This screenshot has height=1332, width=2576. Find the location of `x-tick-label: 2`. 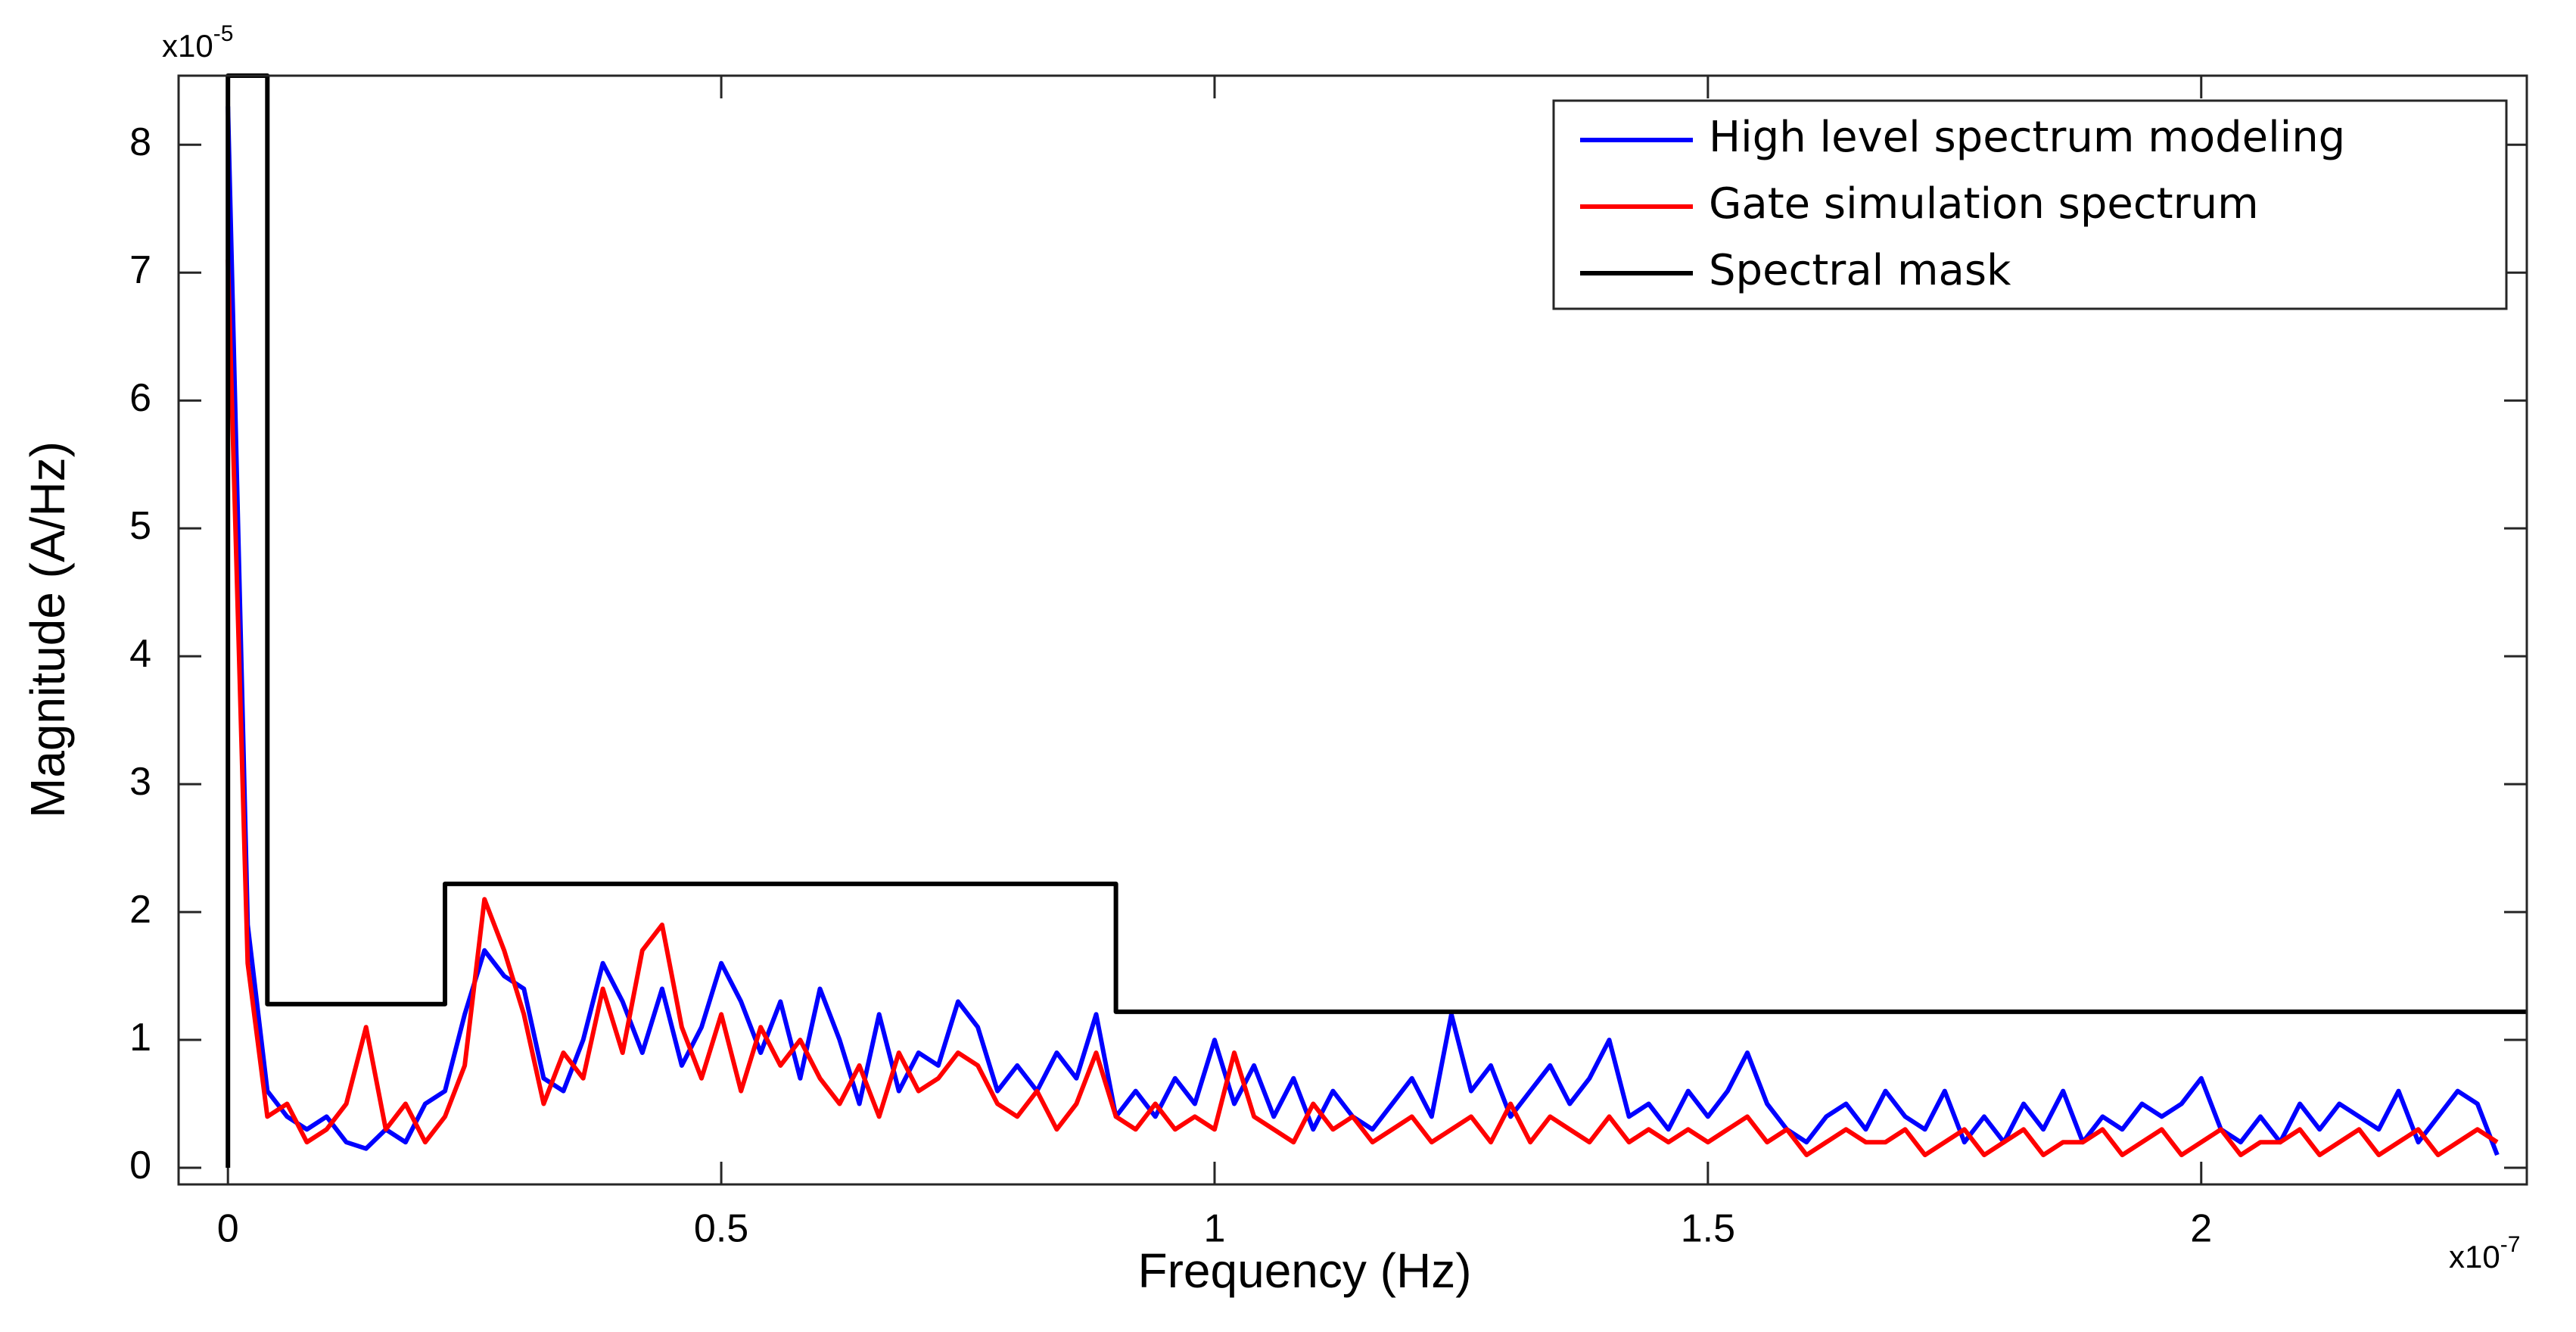

x-tick-label: 2 is located at coordinates (2201, 1229).